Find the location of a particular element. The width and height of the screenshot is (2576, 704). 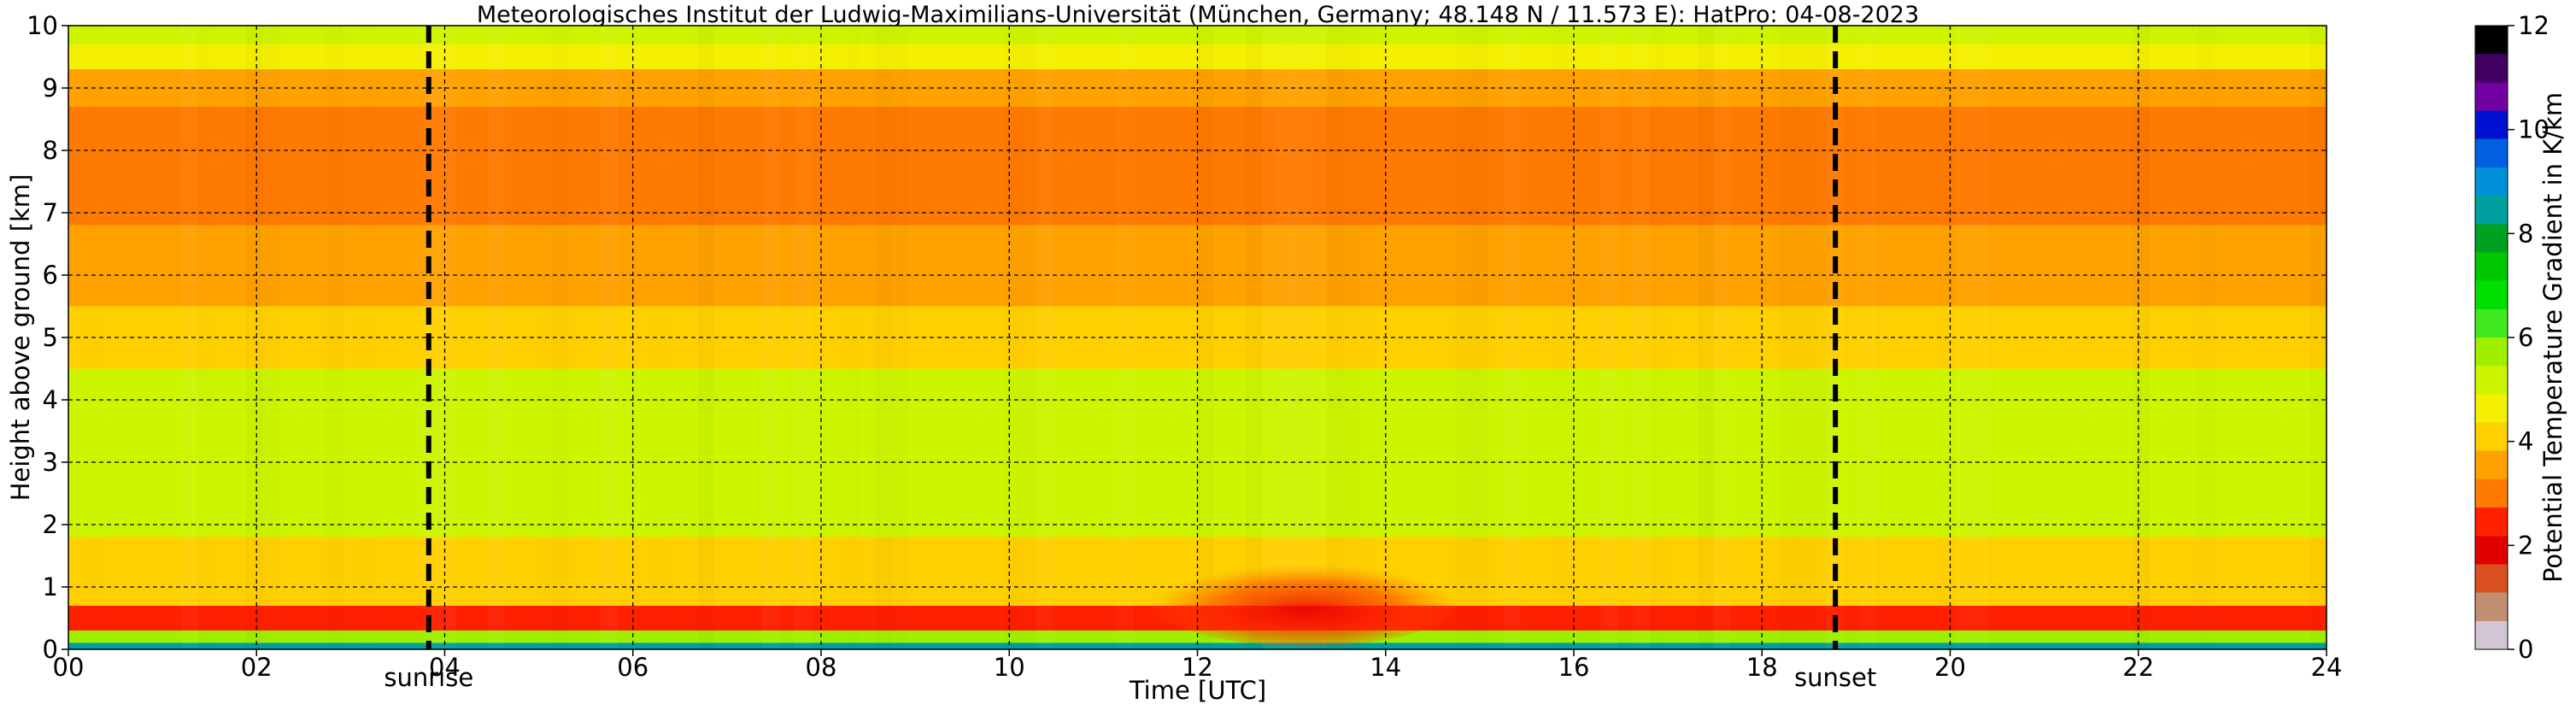

colorbar-tick-label: 6 is located at coordinates (2525, 337).